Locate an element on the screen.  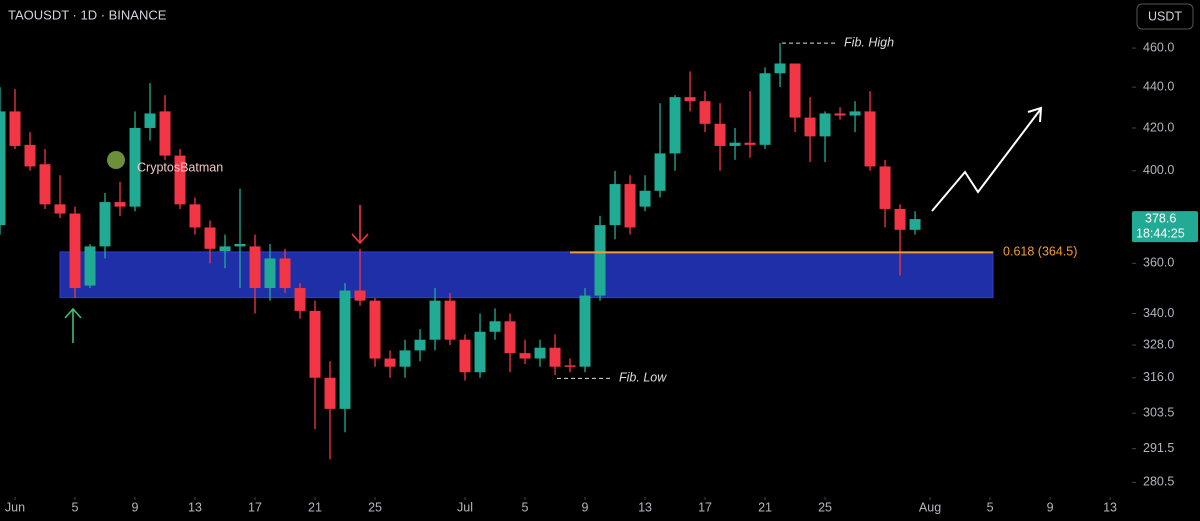
down-arrow is located at coordinates (360, 225).